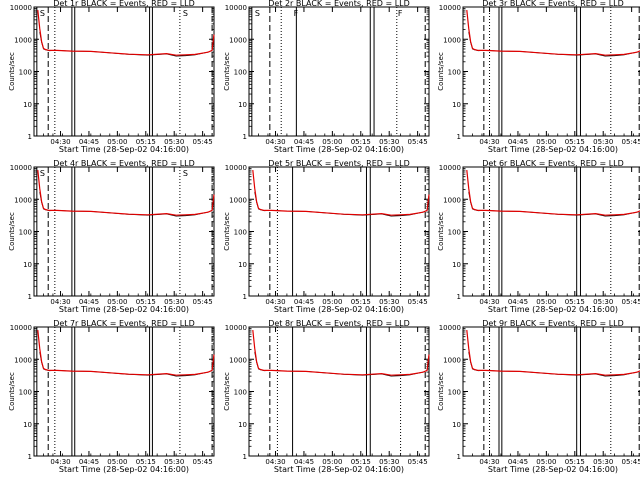  Describe the element at coordinates (339, 323) in the screenshot. I see `chart-title: Det 8r BLACK = Events, RED = LLD` at that location.